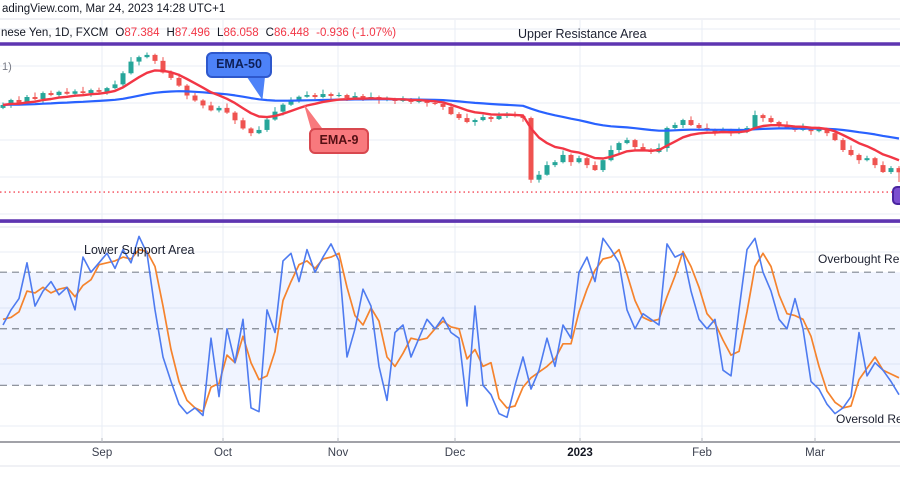 This screenshot has height=500, width=900. I want to click on ema9-callout-label: EMA-9, so click(339, 140).